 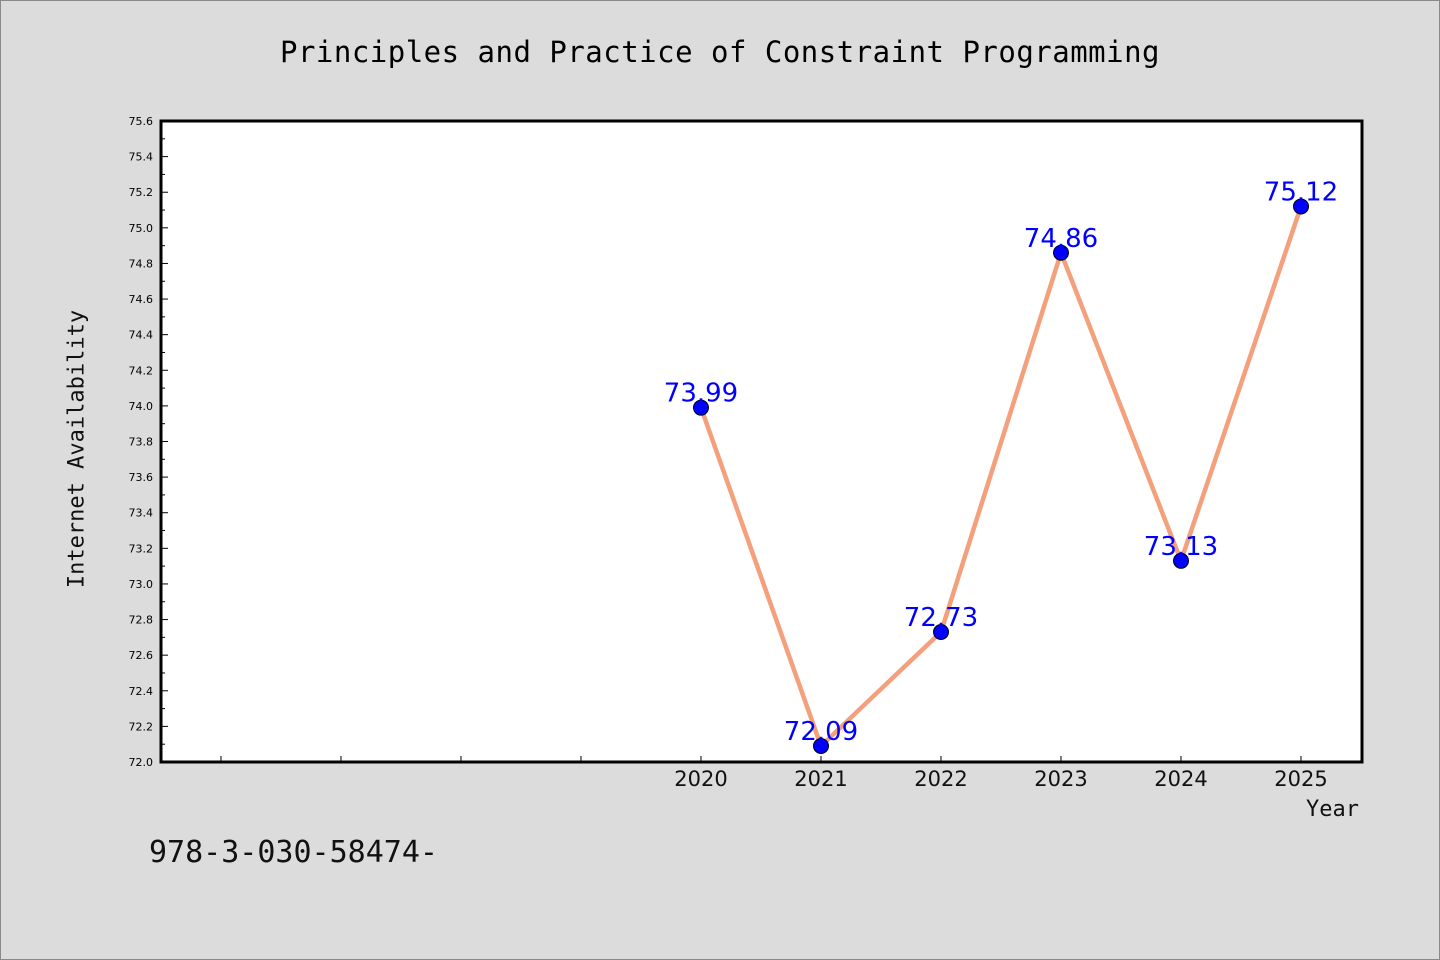 What do you see at coordinates (1061, 239) in the screenshot?
I see `data-label: 74.86` at bounding box center [1061, 239].